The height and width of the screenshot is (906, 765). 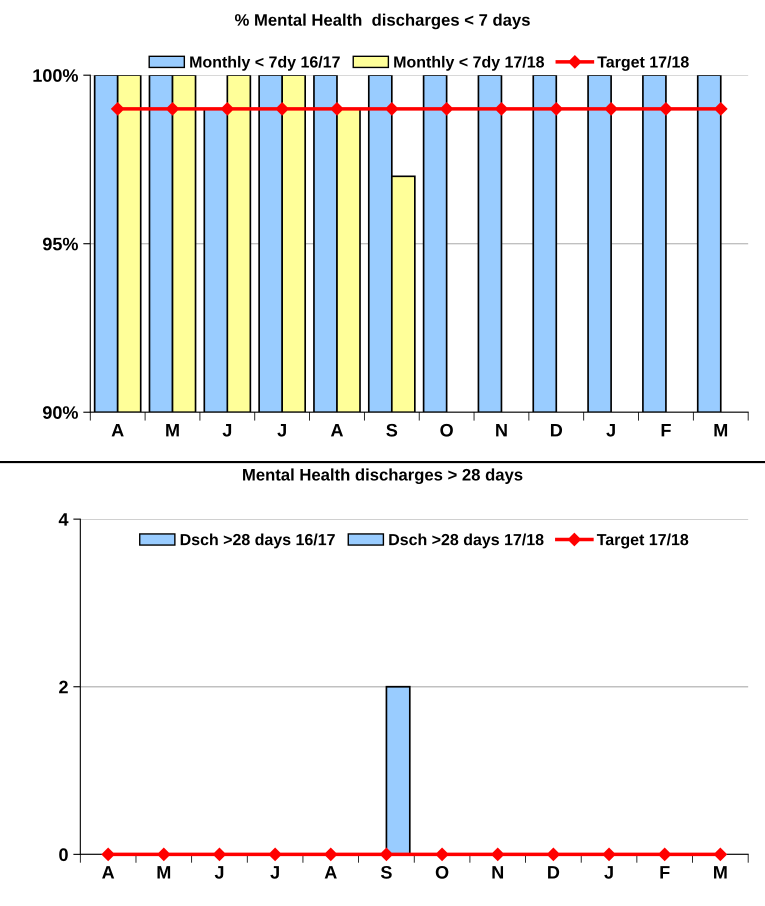 I want to click on legend-label: Monthly < 7dy 17/18, so click(x=469, y=63).